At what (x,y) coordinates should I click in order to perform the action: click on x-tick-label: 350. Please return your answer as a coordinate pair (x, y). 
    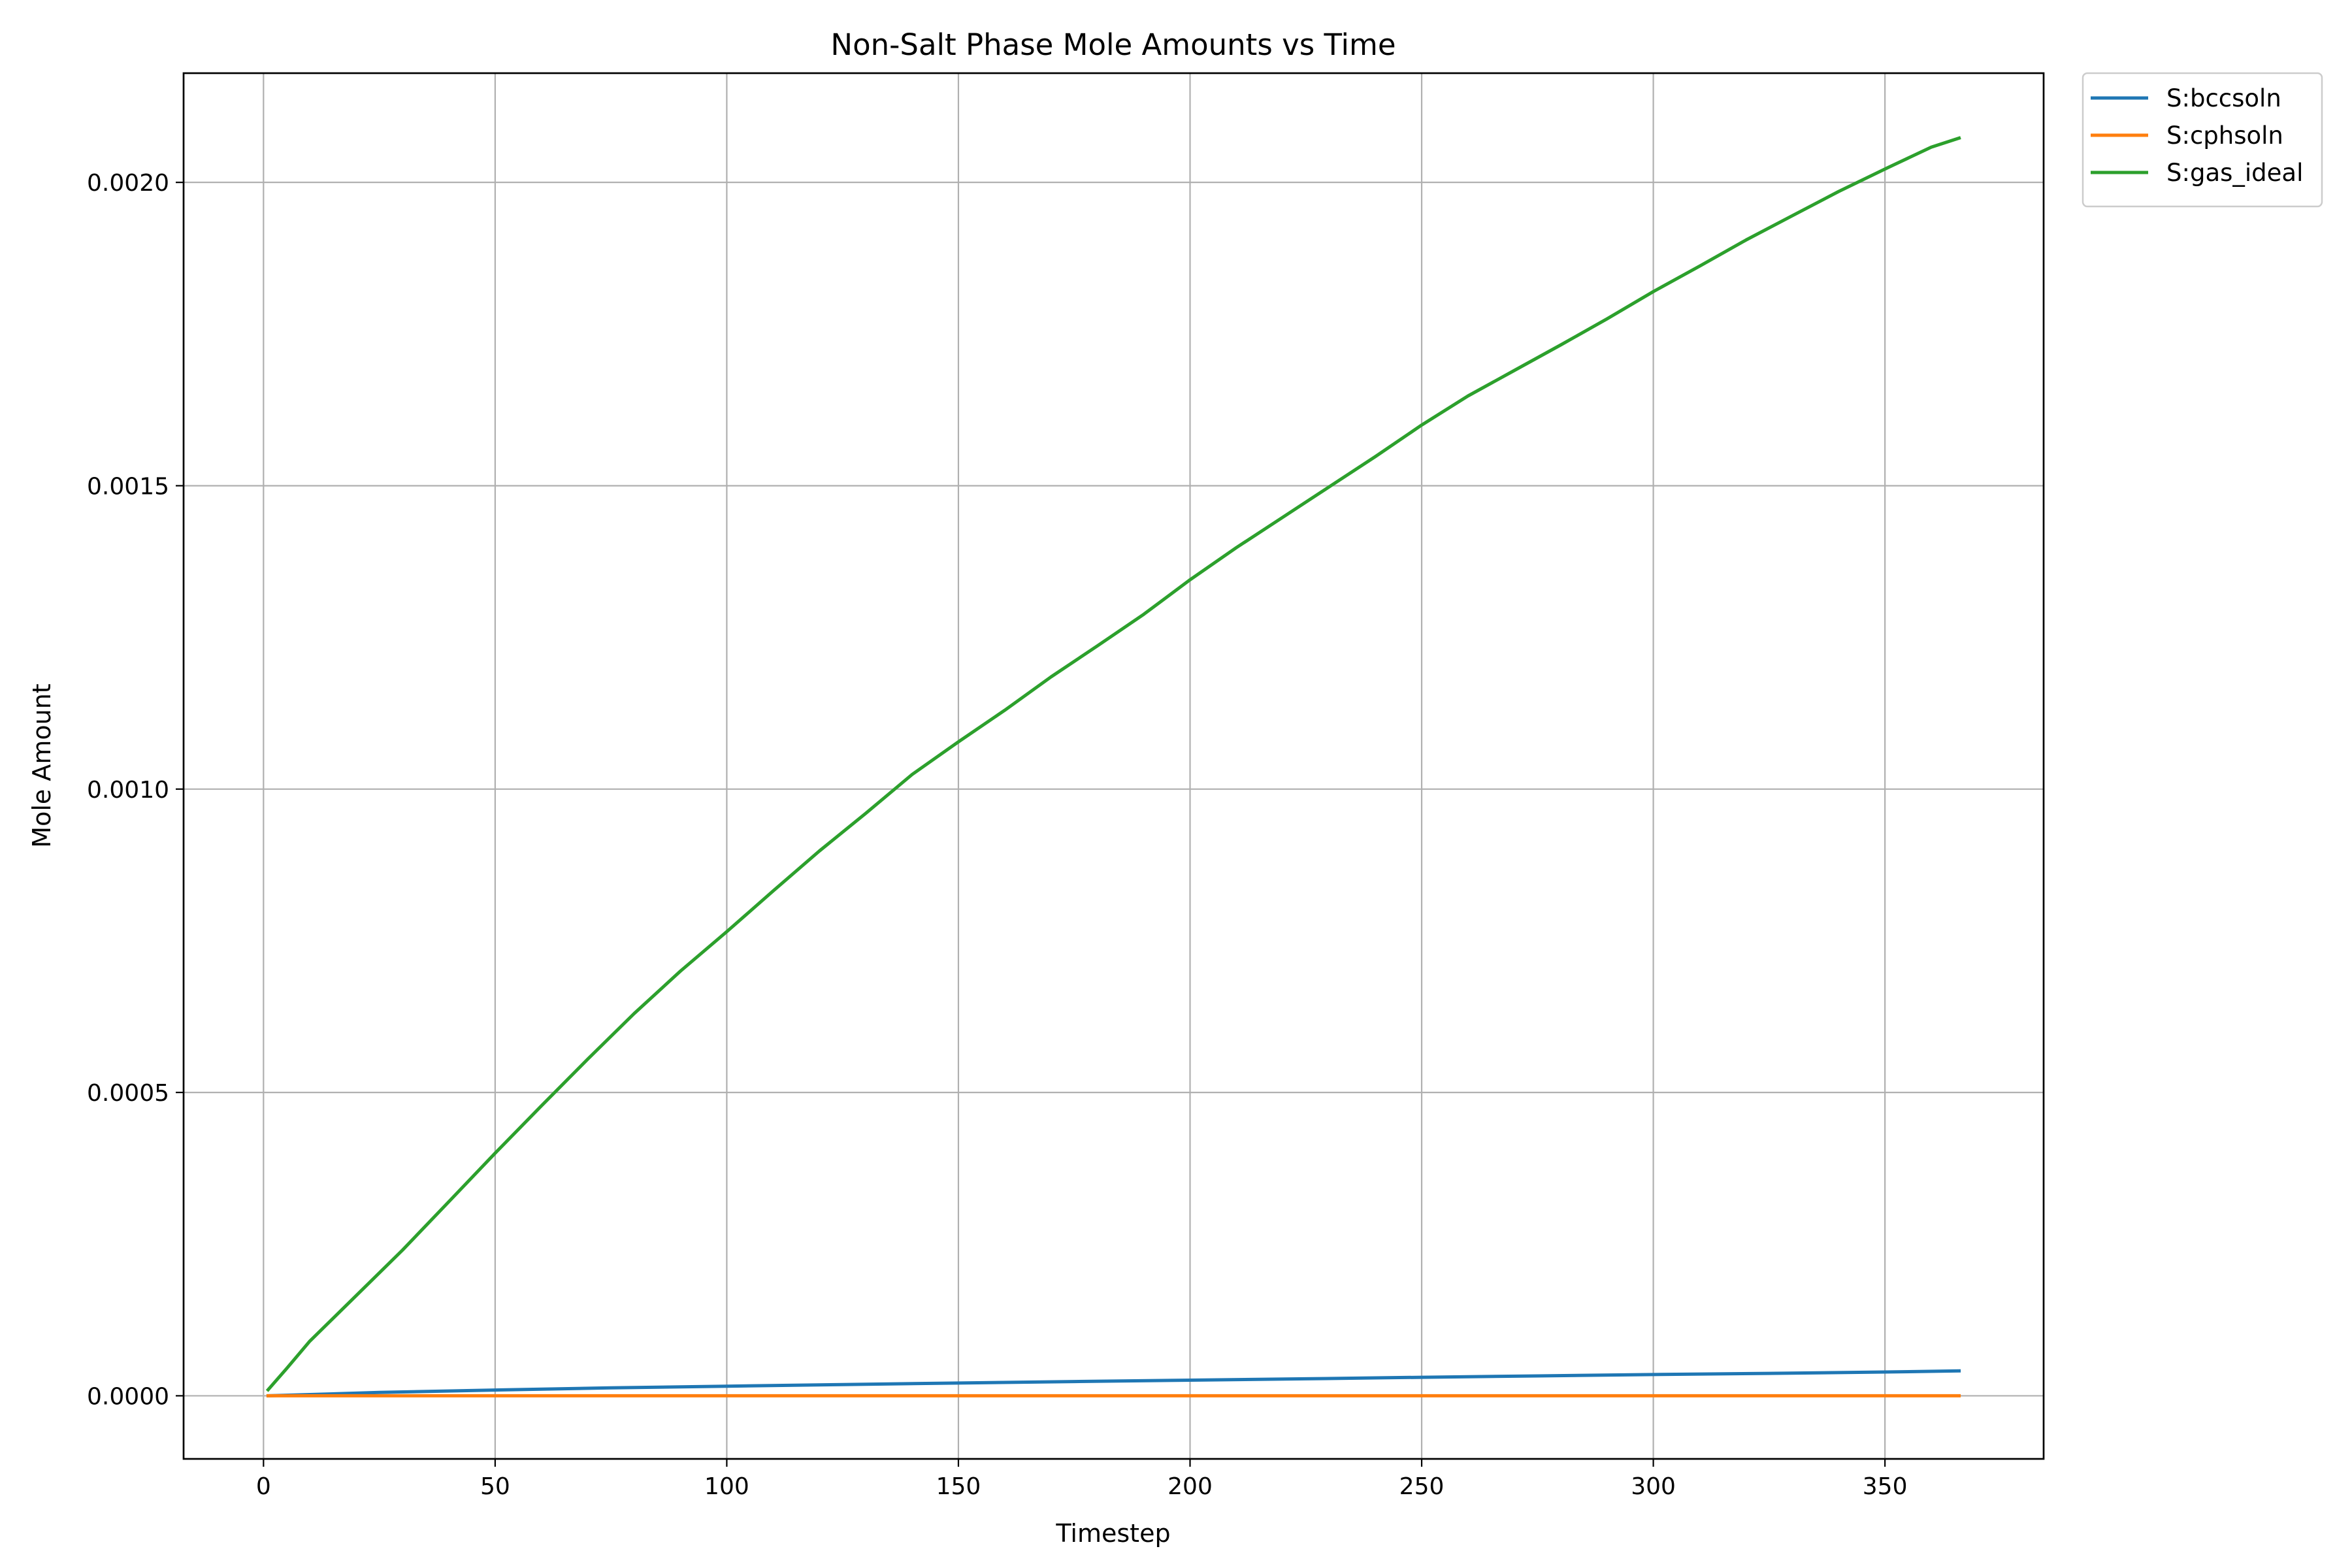
    Looking at the image, I should click on (1885, 1486).